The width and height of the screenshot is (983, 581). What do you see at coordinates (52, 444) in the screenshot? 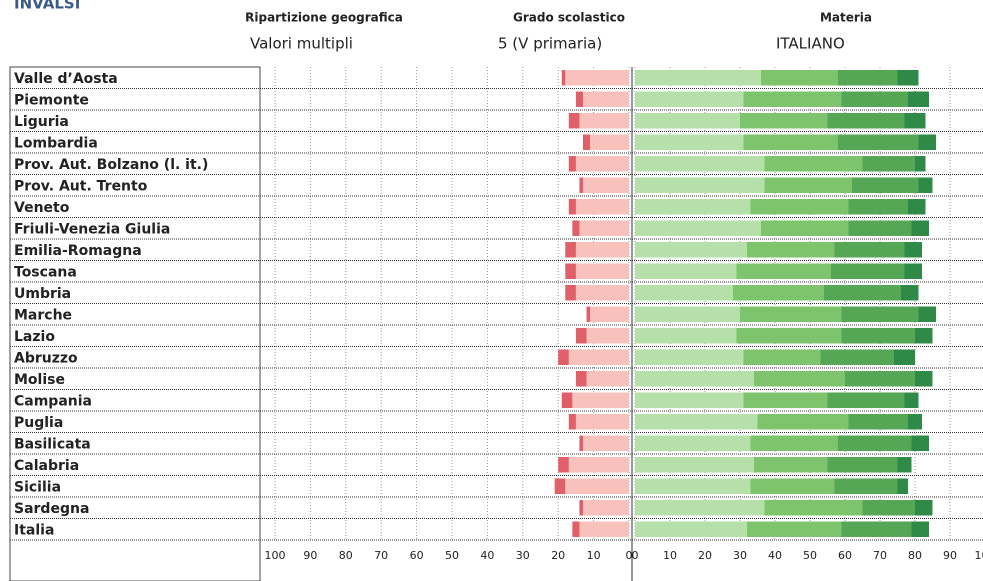
I see `category-label: Basilicata` at bounding box center [52, 444].